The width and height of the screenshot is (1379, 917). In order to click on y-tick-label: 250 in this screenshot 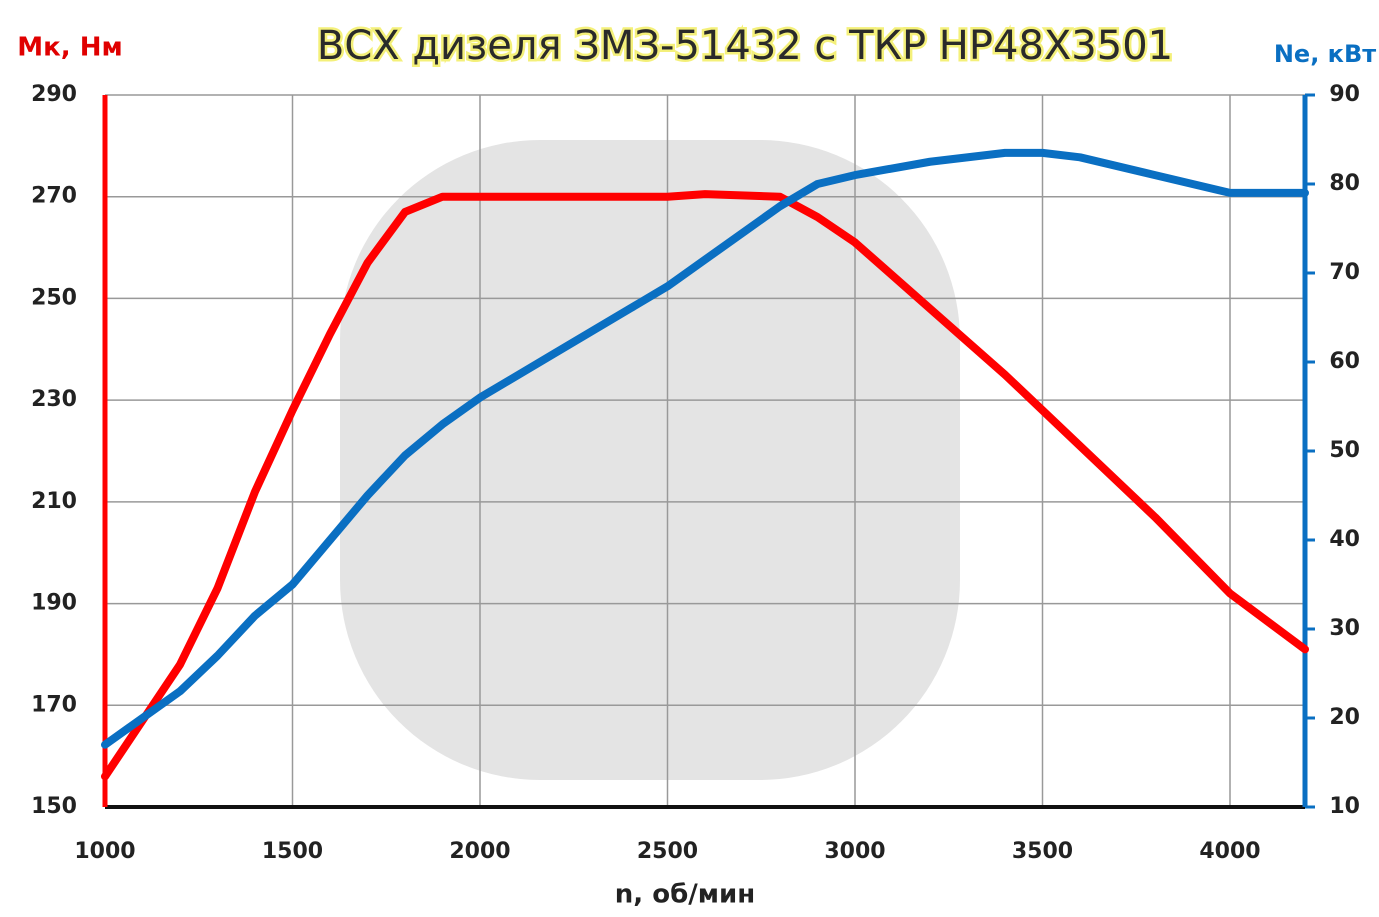, I will do `click(54, 297)`.